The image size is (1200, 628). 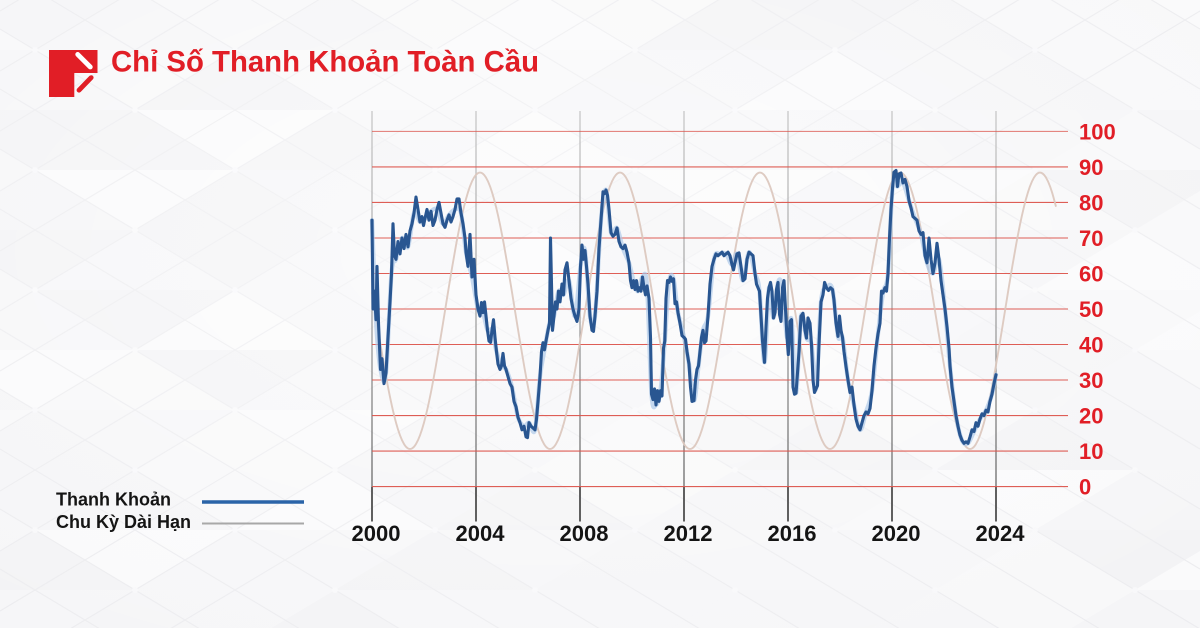 What do you see at coordinates (792, 533) in the screenshot?
I see `svg-text: 2016` at bounding box center [792, 533].